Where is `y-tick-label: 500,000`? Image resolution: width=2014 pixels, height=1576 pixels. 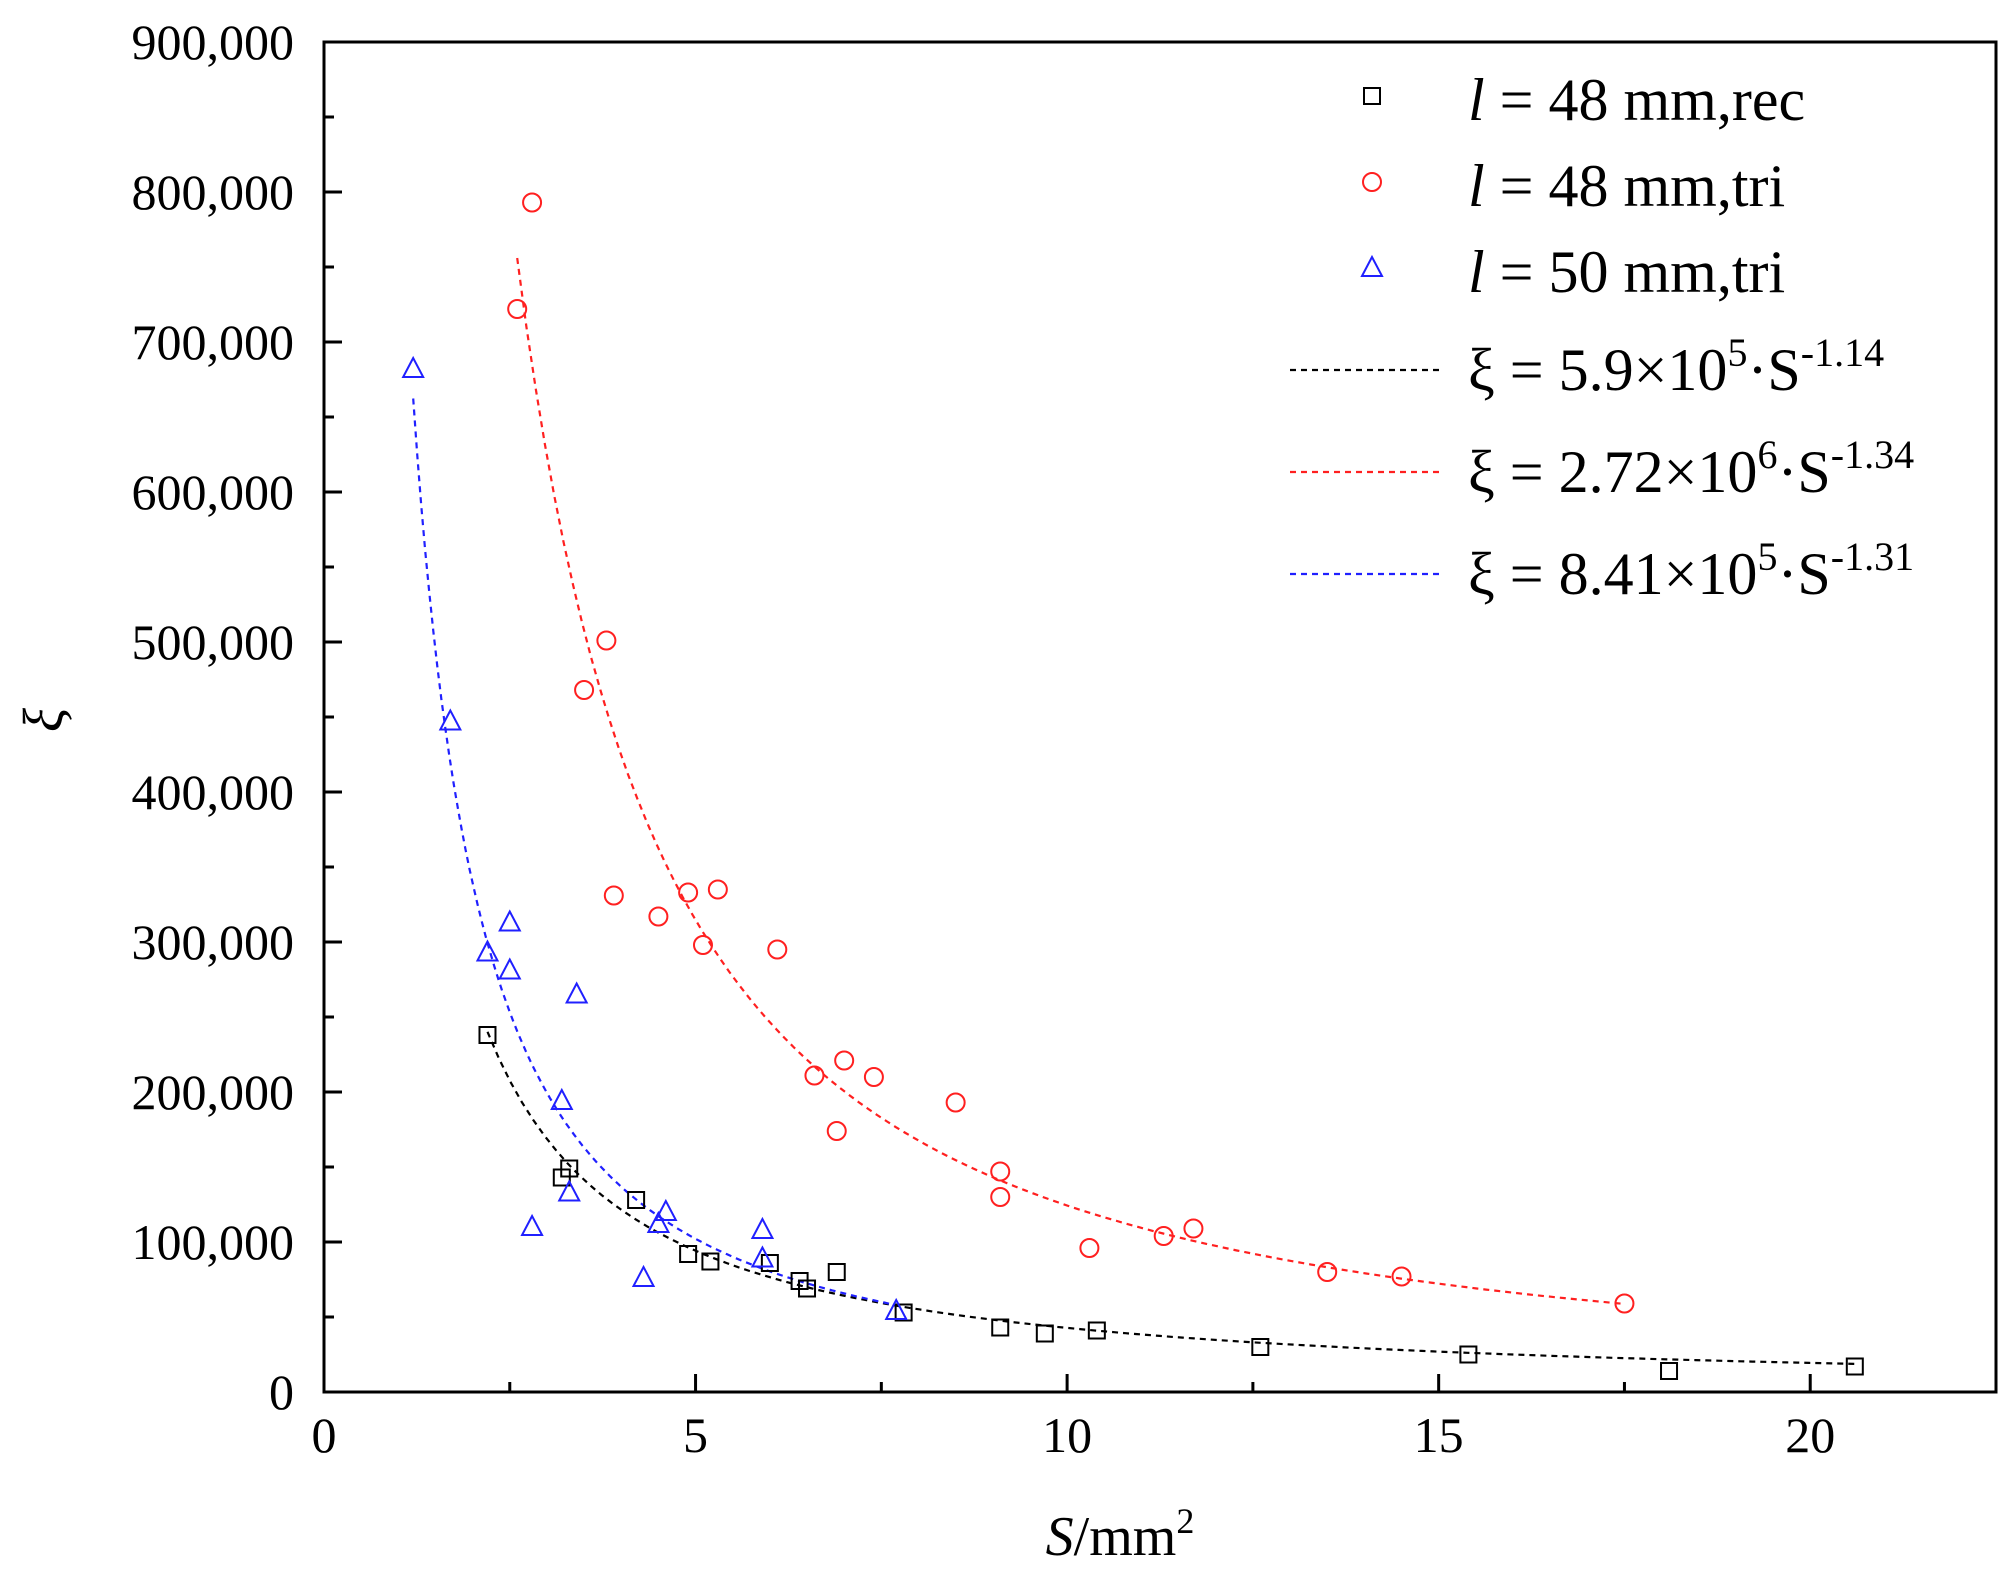 y-tick-label: 500,000 is located at coordinates (213, 642).